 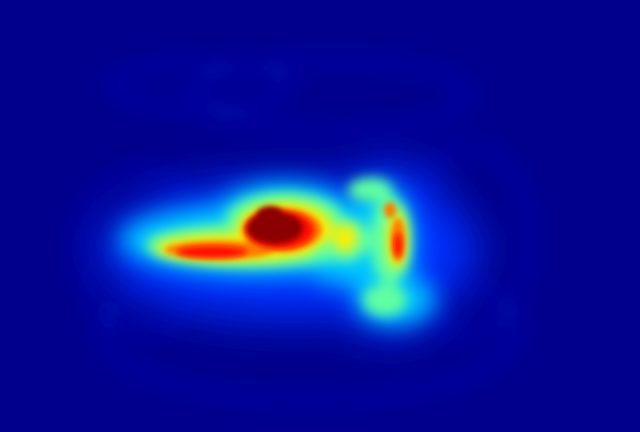 I want to click on hot-core, so click(x=275, y=225).